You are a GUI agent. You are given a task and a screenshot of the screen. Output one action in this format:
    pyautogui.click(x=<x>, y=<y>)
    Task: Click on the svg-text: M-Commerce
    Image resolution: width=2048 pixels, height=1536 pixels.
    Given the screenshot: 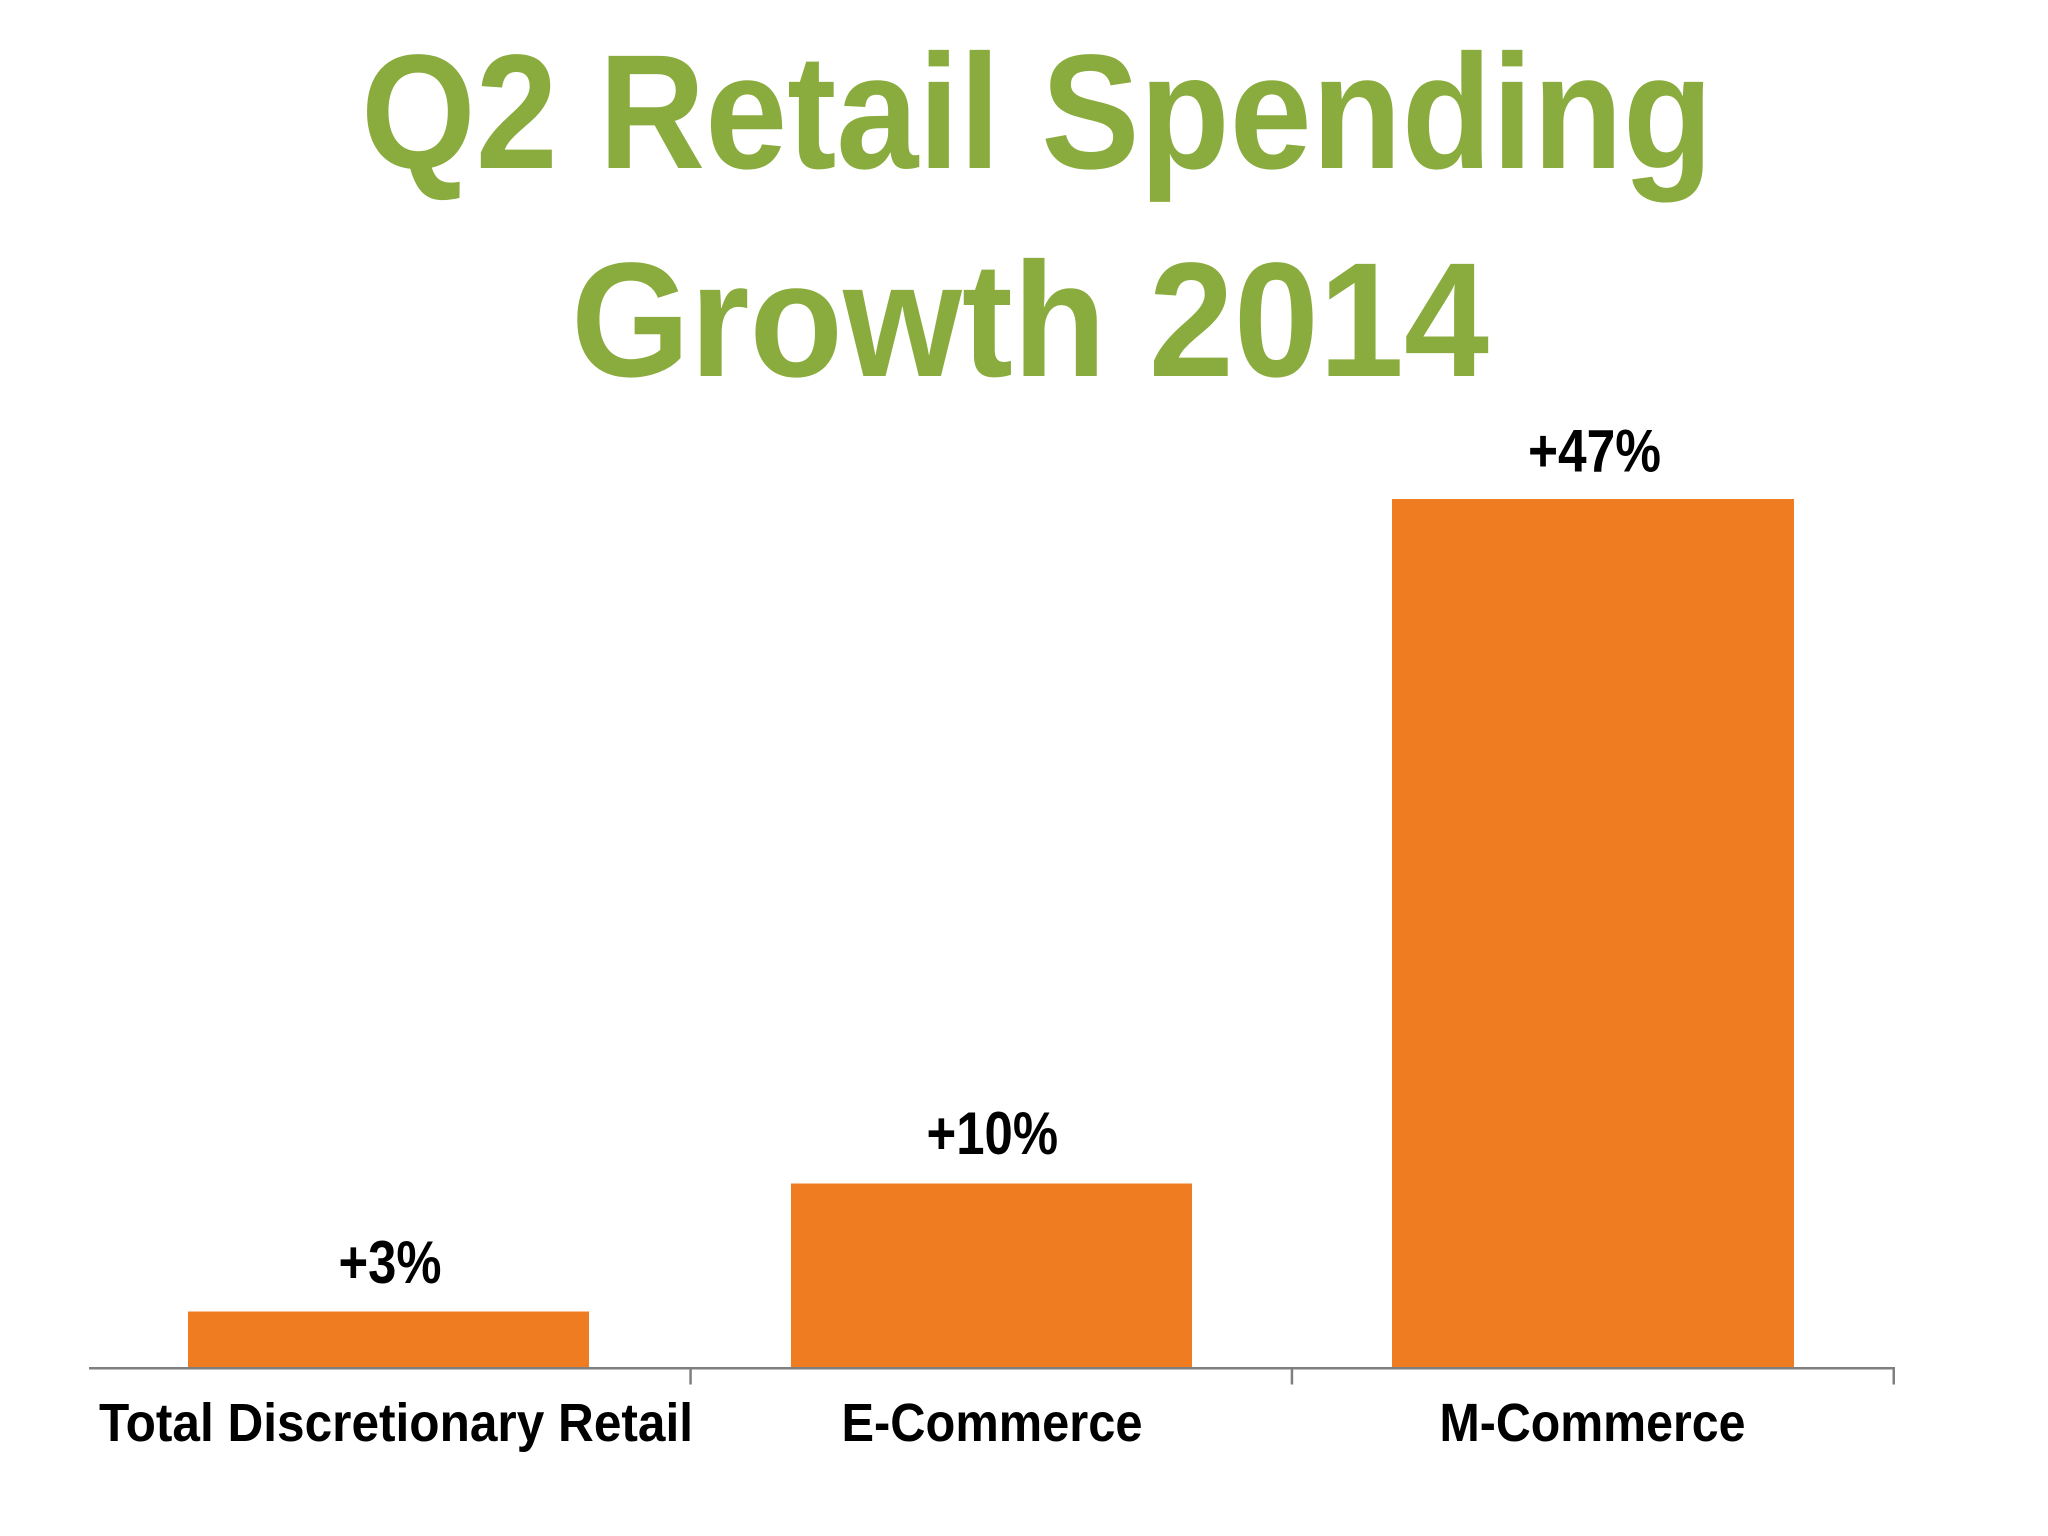 What is the action you would take?
    pyautogui.click(x=1593, y=1423)
    